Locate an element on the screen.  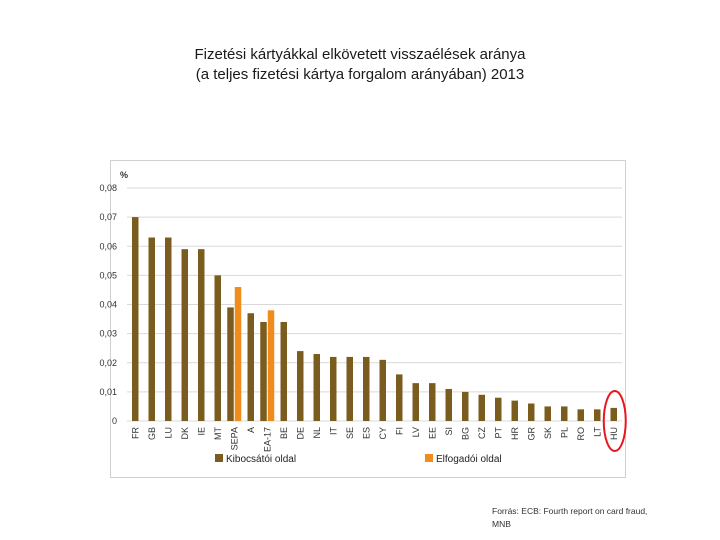
bar-issuer-sk is located at coordinates (547, 413).